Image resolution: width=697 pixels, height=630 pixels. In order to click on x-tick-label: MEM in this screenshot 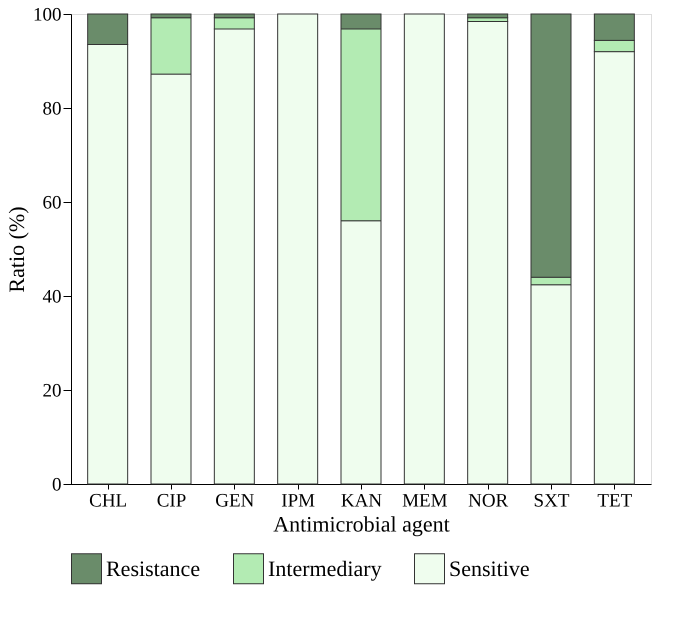, I will do `click(425, 501)`.